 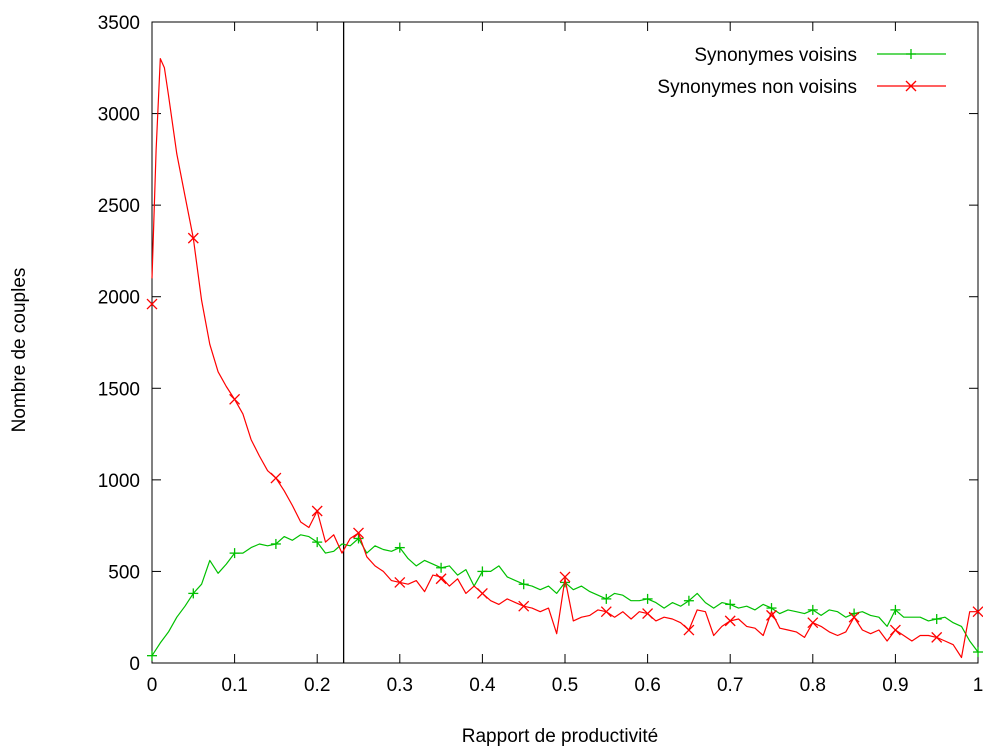 I want to click on x-axis-label: Rapport de productivité, so click(x=560, y=736).